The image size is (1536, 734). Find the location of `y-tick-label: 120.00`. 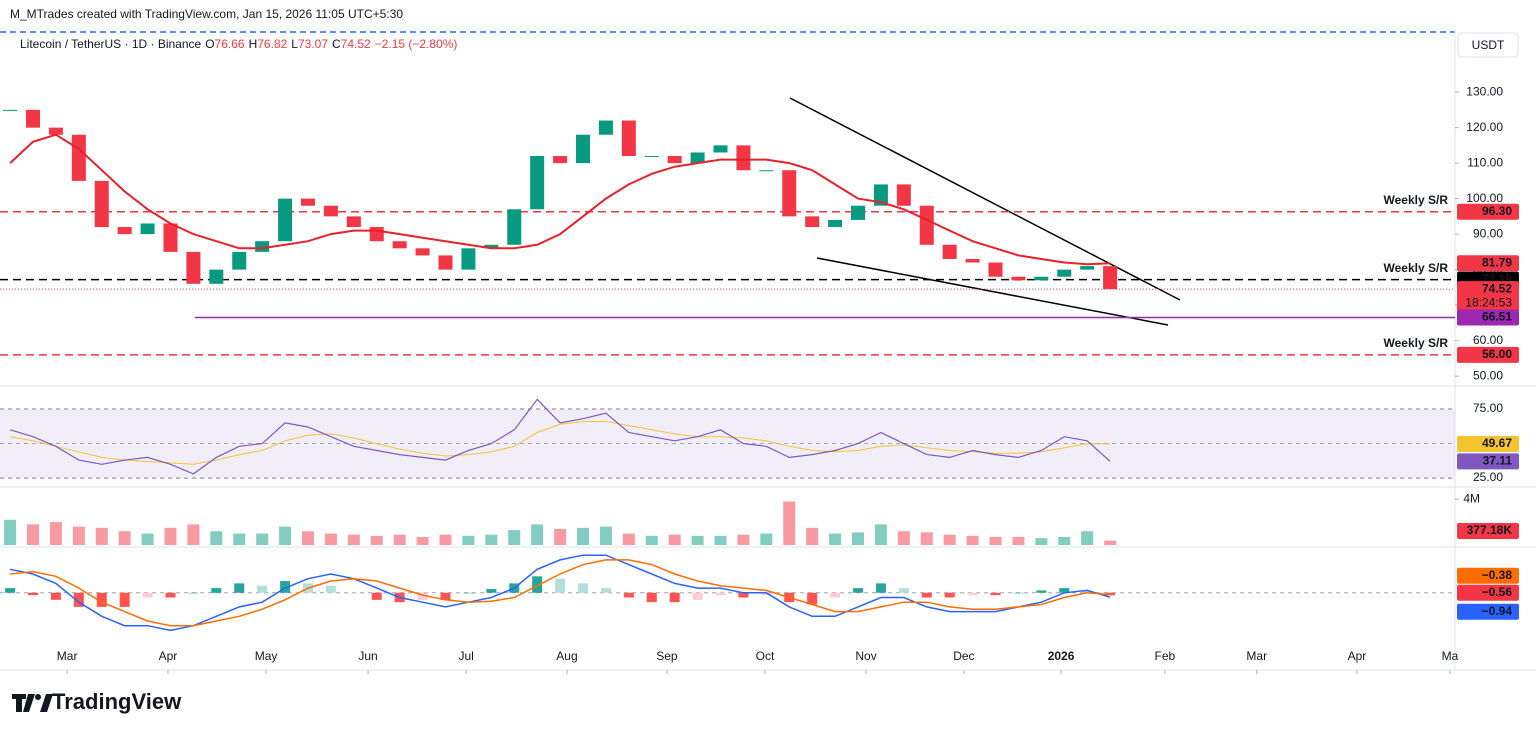

y-tick-label: 120.00 is located at coordinates (1484, 127).